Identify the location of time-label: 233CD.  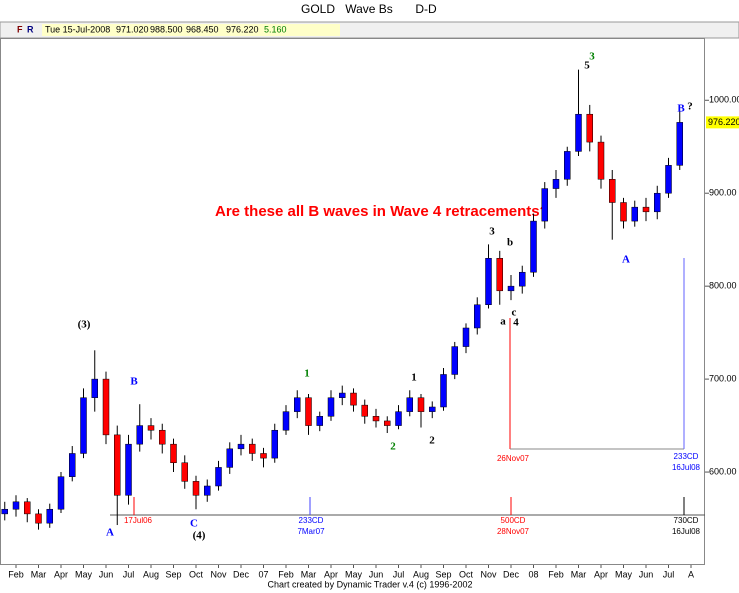
(311, 520).